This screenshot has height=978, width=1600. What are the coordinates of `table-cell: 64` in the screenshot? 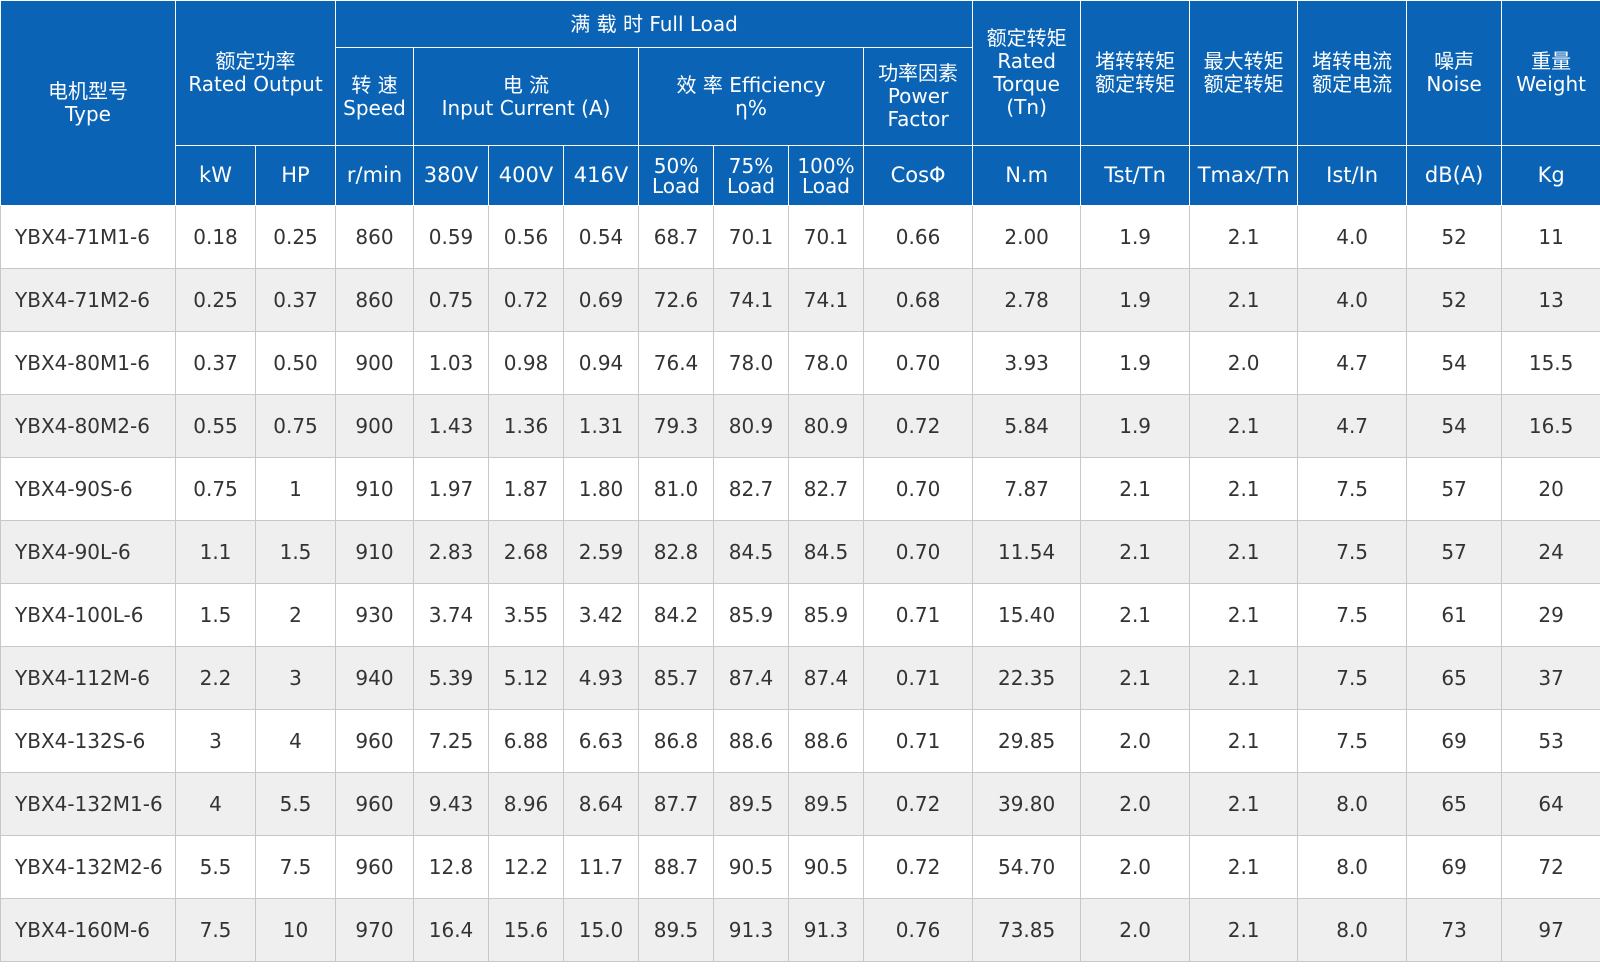 It's located at (1550, 804).